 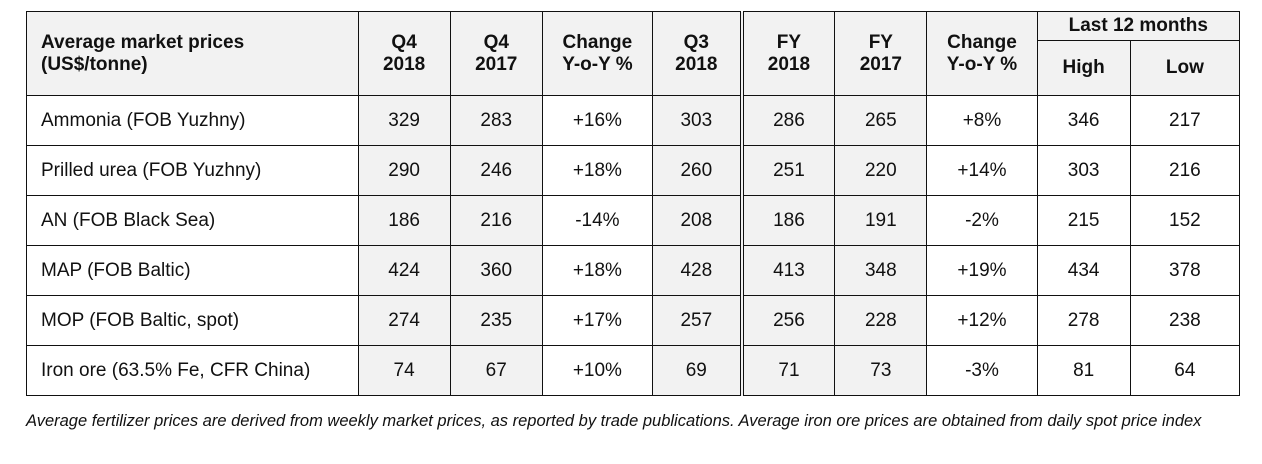 What do you see at coordinates (597, 120) in the screenshot?
I see `cell-change-quarter: +16%` at bounding box center [597, 120].